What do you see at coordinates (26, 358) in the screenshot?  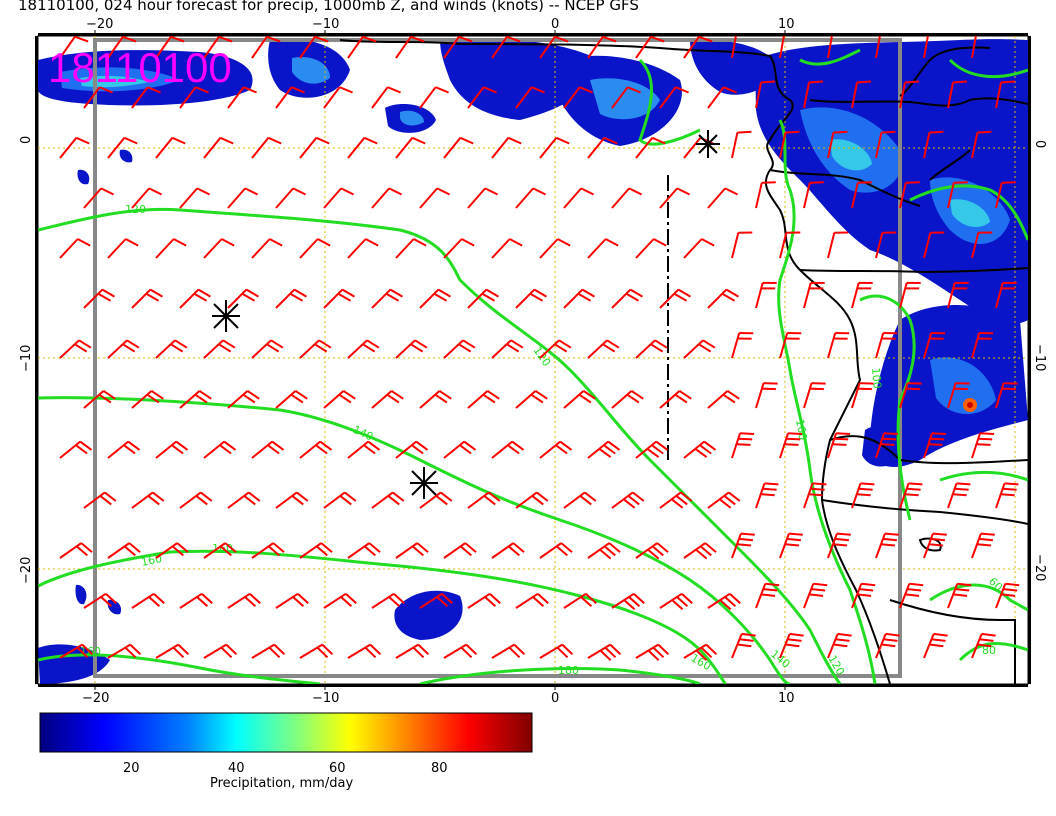 I see `lat-tick-left: −10` at bounding box center [26, 358].